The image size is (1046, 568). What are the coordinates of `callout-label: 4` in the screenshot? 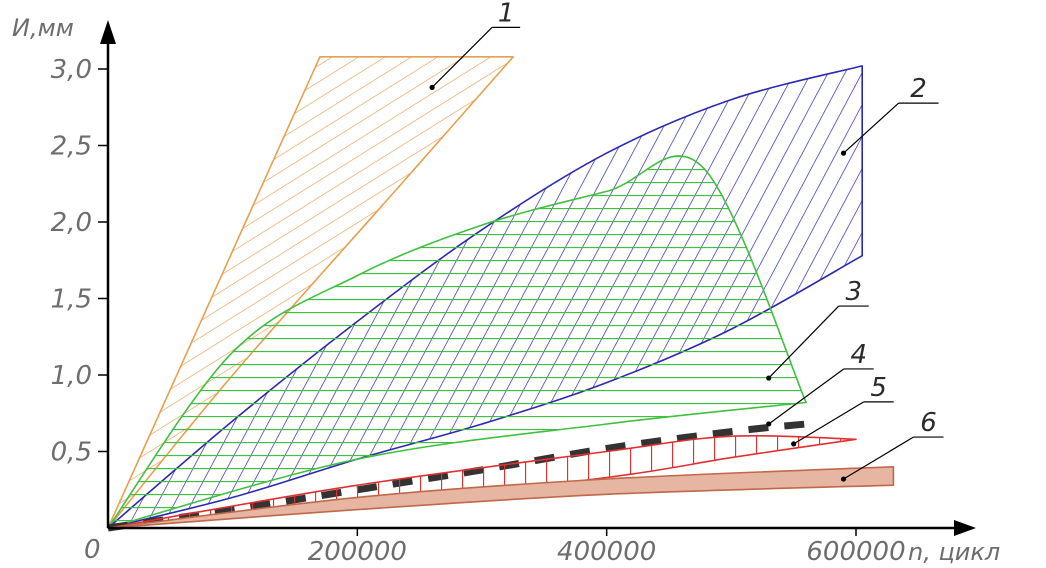 It's located at (858, 355).